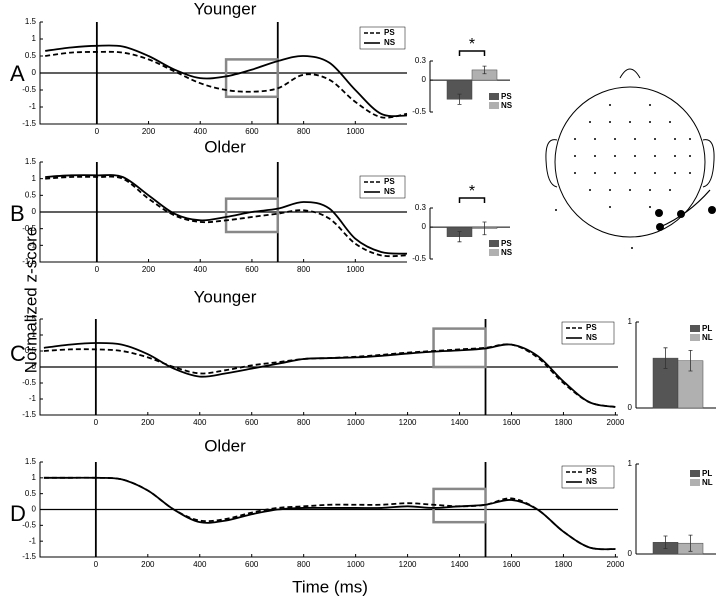  What do you see at coordinates (17, 73) in the screenshot?
I see `panel-letter: A` at bounding box center [17, 73].